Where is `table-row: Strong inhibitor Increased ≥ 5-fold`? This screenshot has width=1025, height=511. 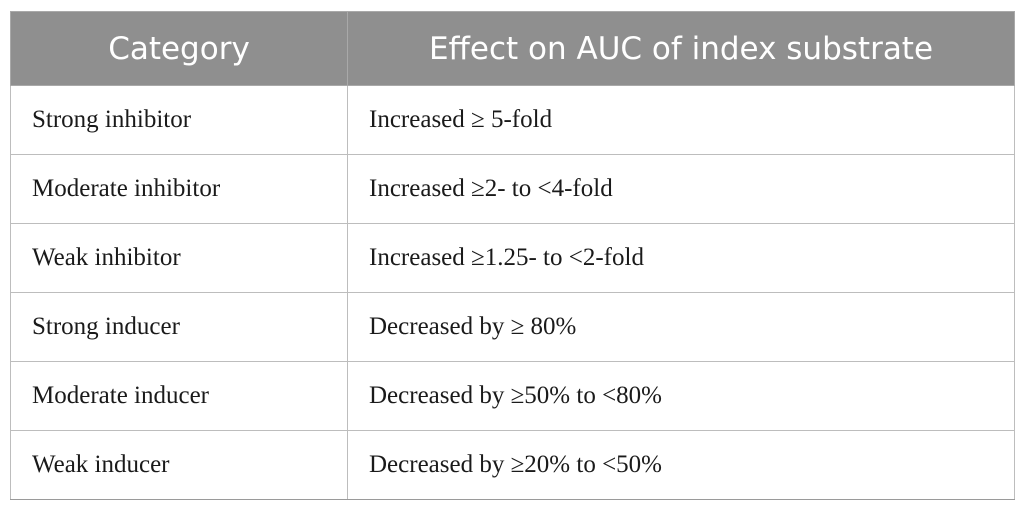 table-row: Strong inhibitor Increased ≥ 5-fold is located at coordinates (512, 120).